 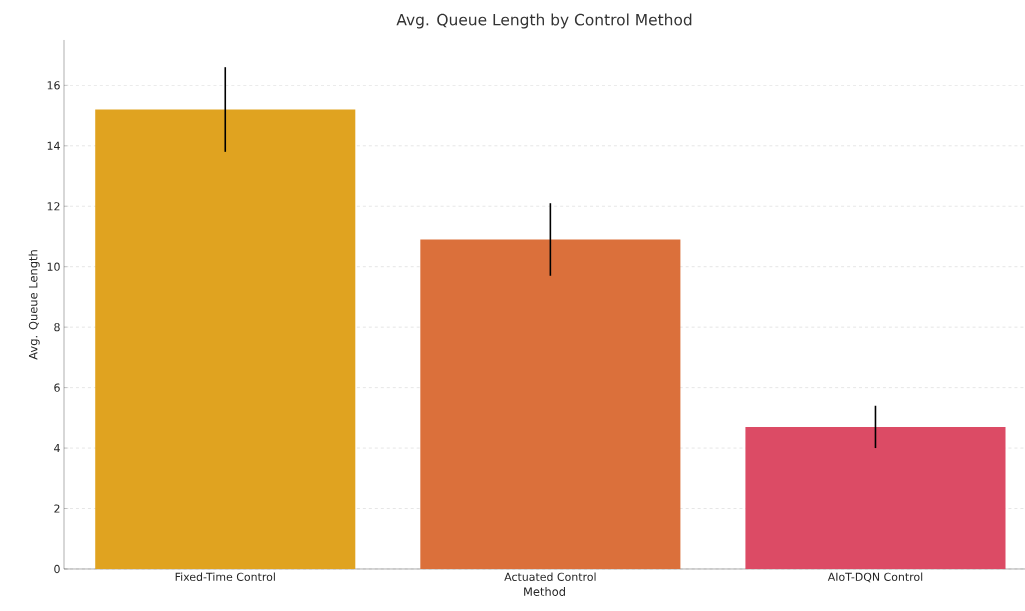 What do you see at coordinates (53, 85) in the screenshot?
I see `y-tick-label: 16` at bounding box center [53, 85].